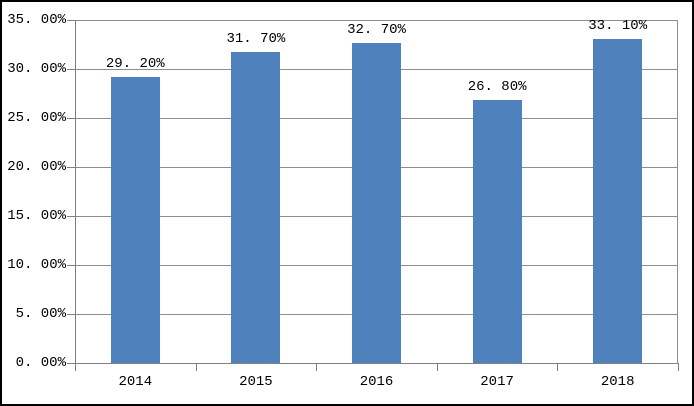 The width and height of the screenshot is (694, 406). What do you see at coordinates (497, 87) in the screenshot?
I see `data-label-2017: 26. 80%` at bounding box center [497, 87].